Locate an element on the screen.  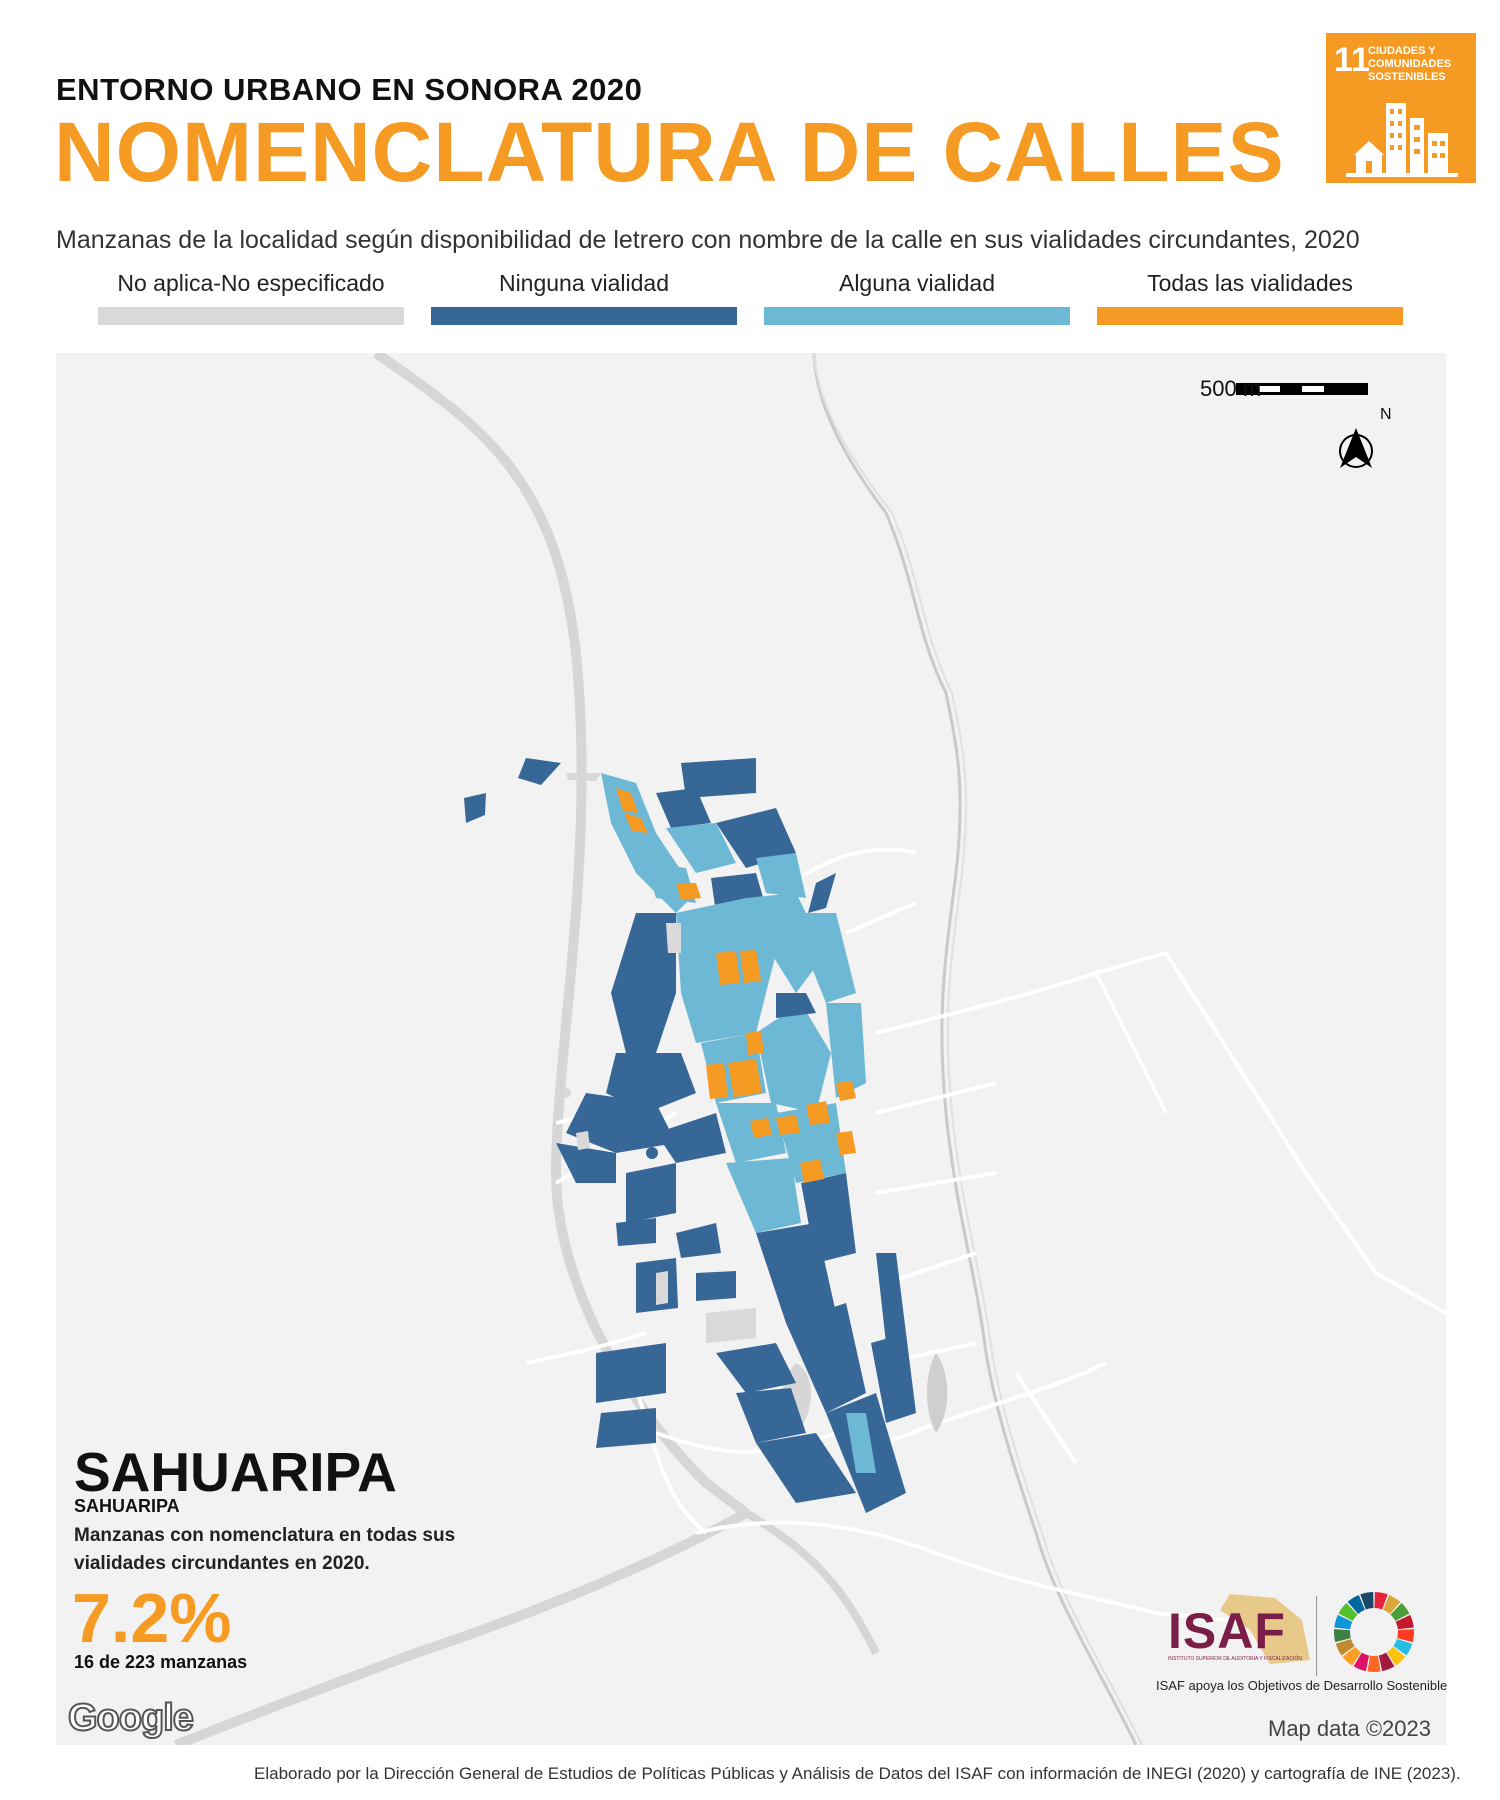
page-title: NOMENCLATURA DE CALLES is located at coordinates (669, 152).